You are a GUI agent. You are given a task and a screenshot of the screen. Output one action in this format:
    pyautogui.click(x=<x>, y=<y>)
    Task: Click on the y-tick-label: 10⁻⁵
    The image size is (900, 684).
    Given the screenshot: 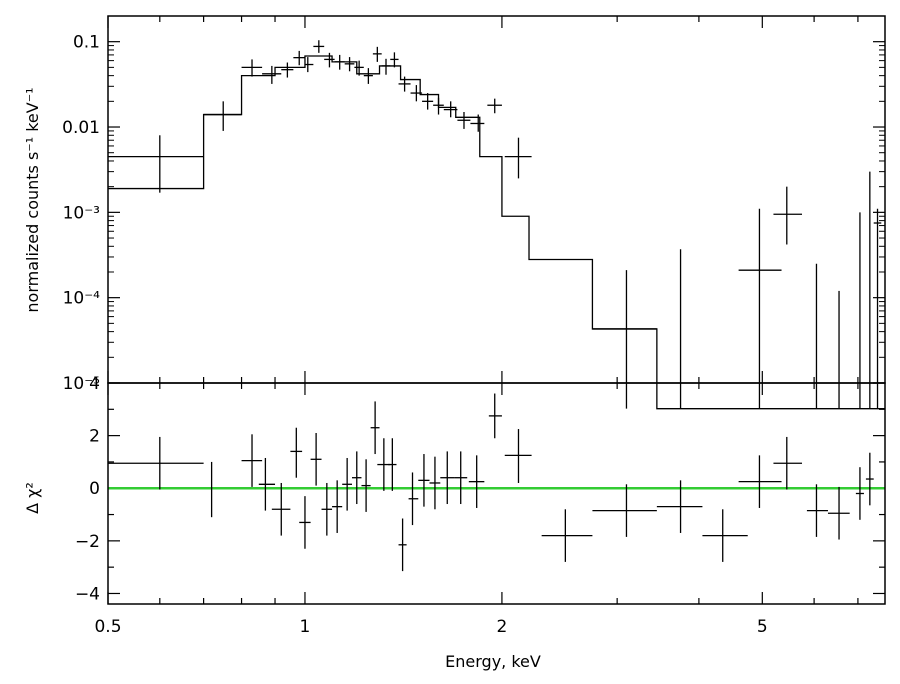 What is the action you would take?
    pyautogui.click(x=81, y=384)
    